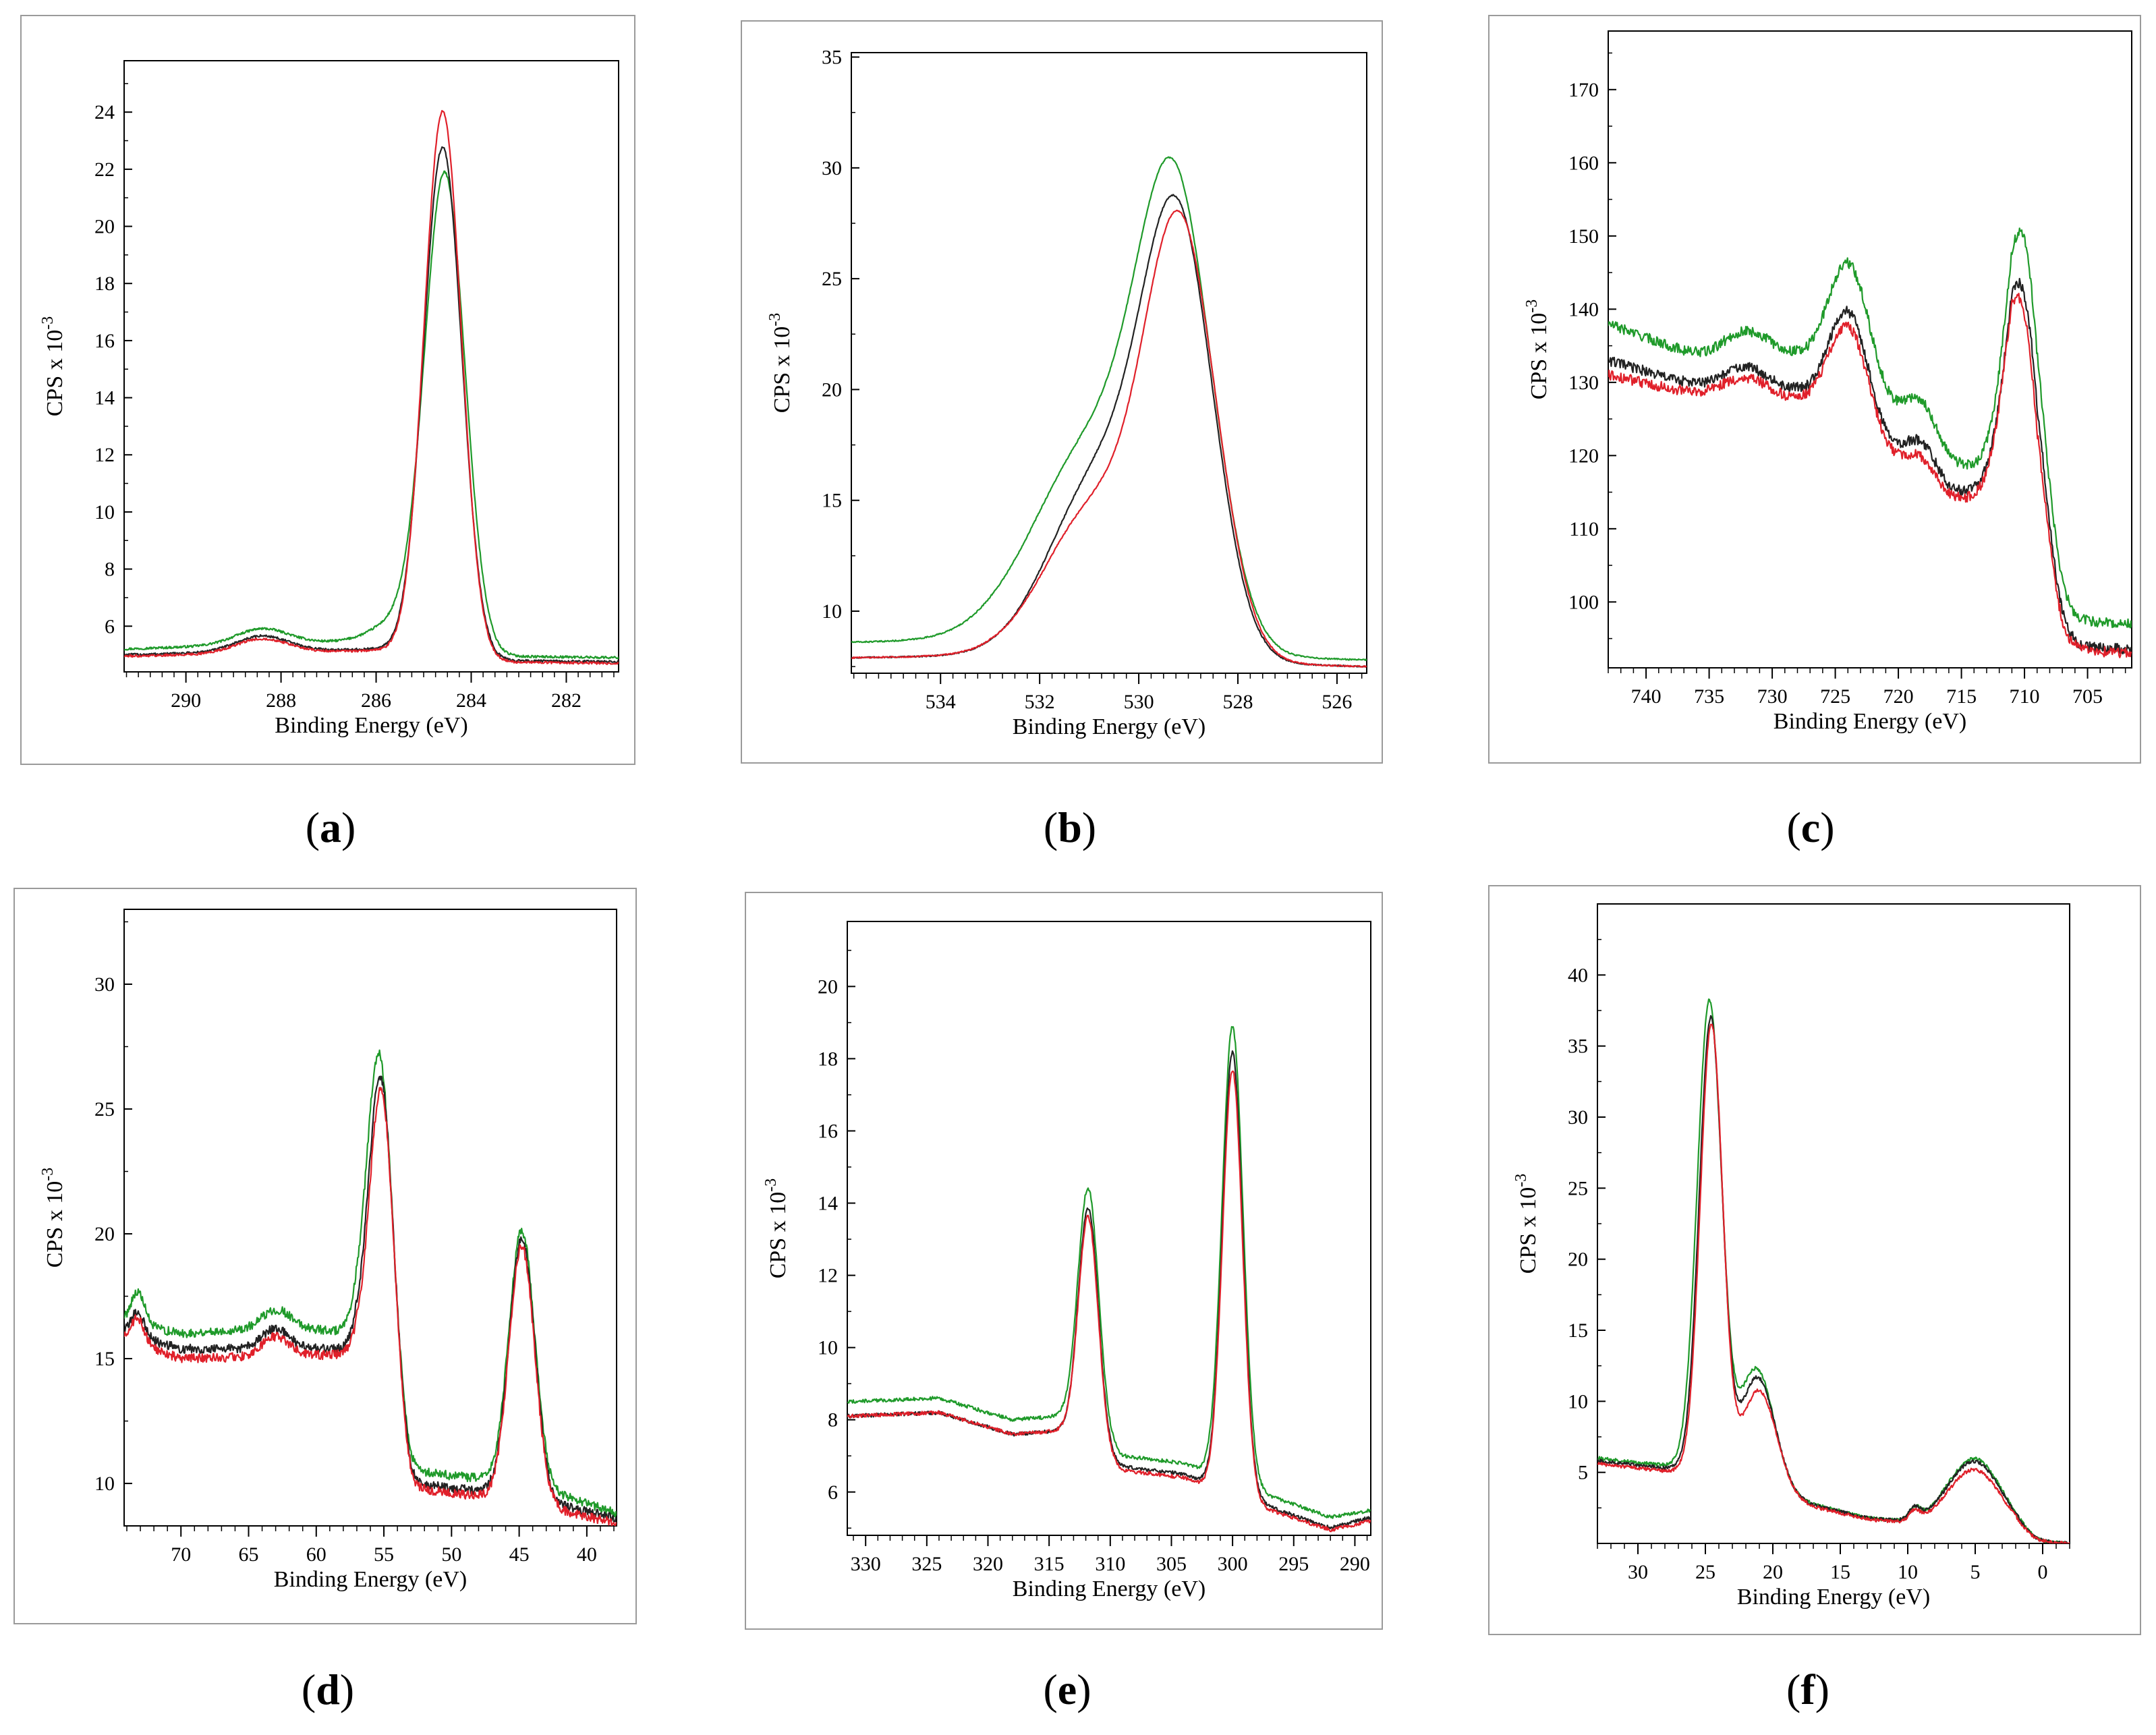  What do you see at coordinates (384, 1554) in the screenshot?
I see `x-tick-label: 55` at bounding box center [384, 1554].